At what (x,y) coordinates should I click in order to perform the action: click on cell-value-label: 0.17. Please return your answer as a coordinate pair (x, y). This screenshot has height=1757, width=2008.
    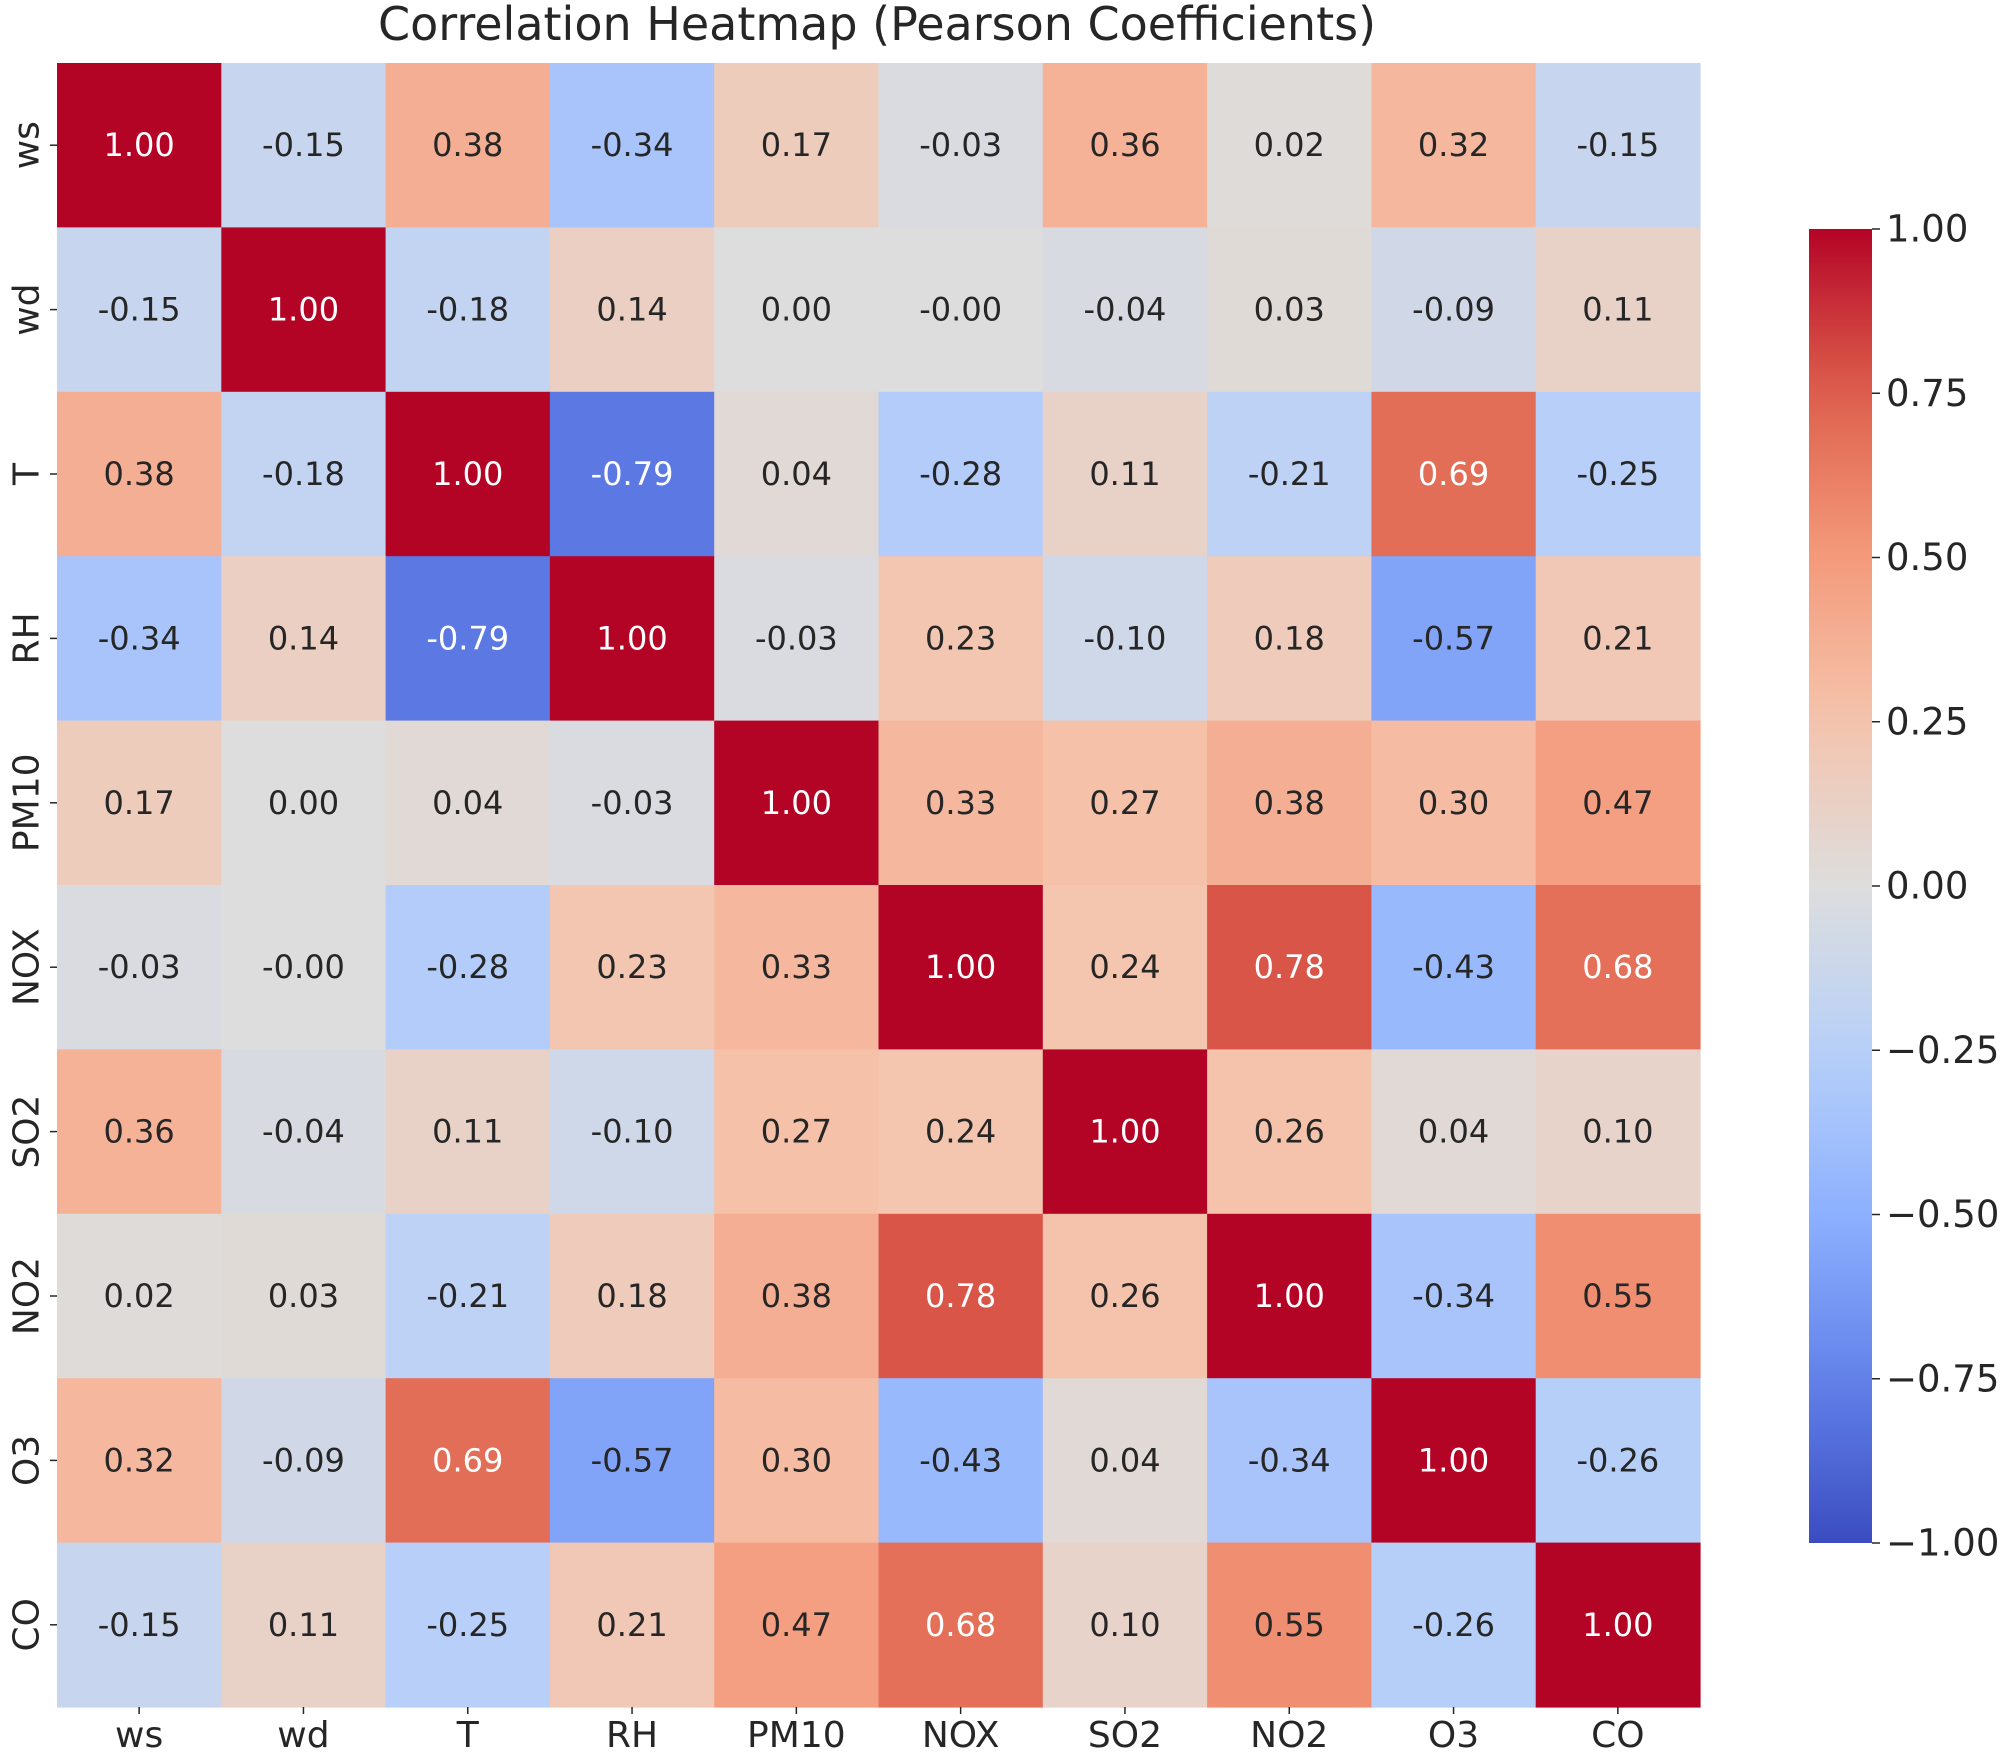
    Looking at the image, I should click on (139, 803).